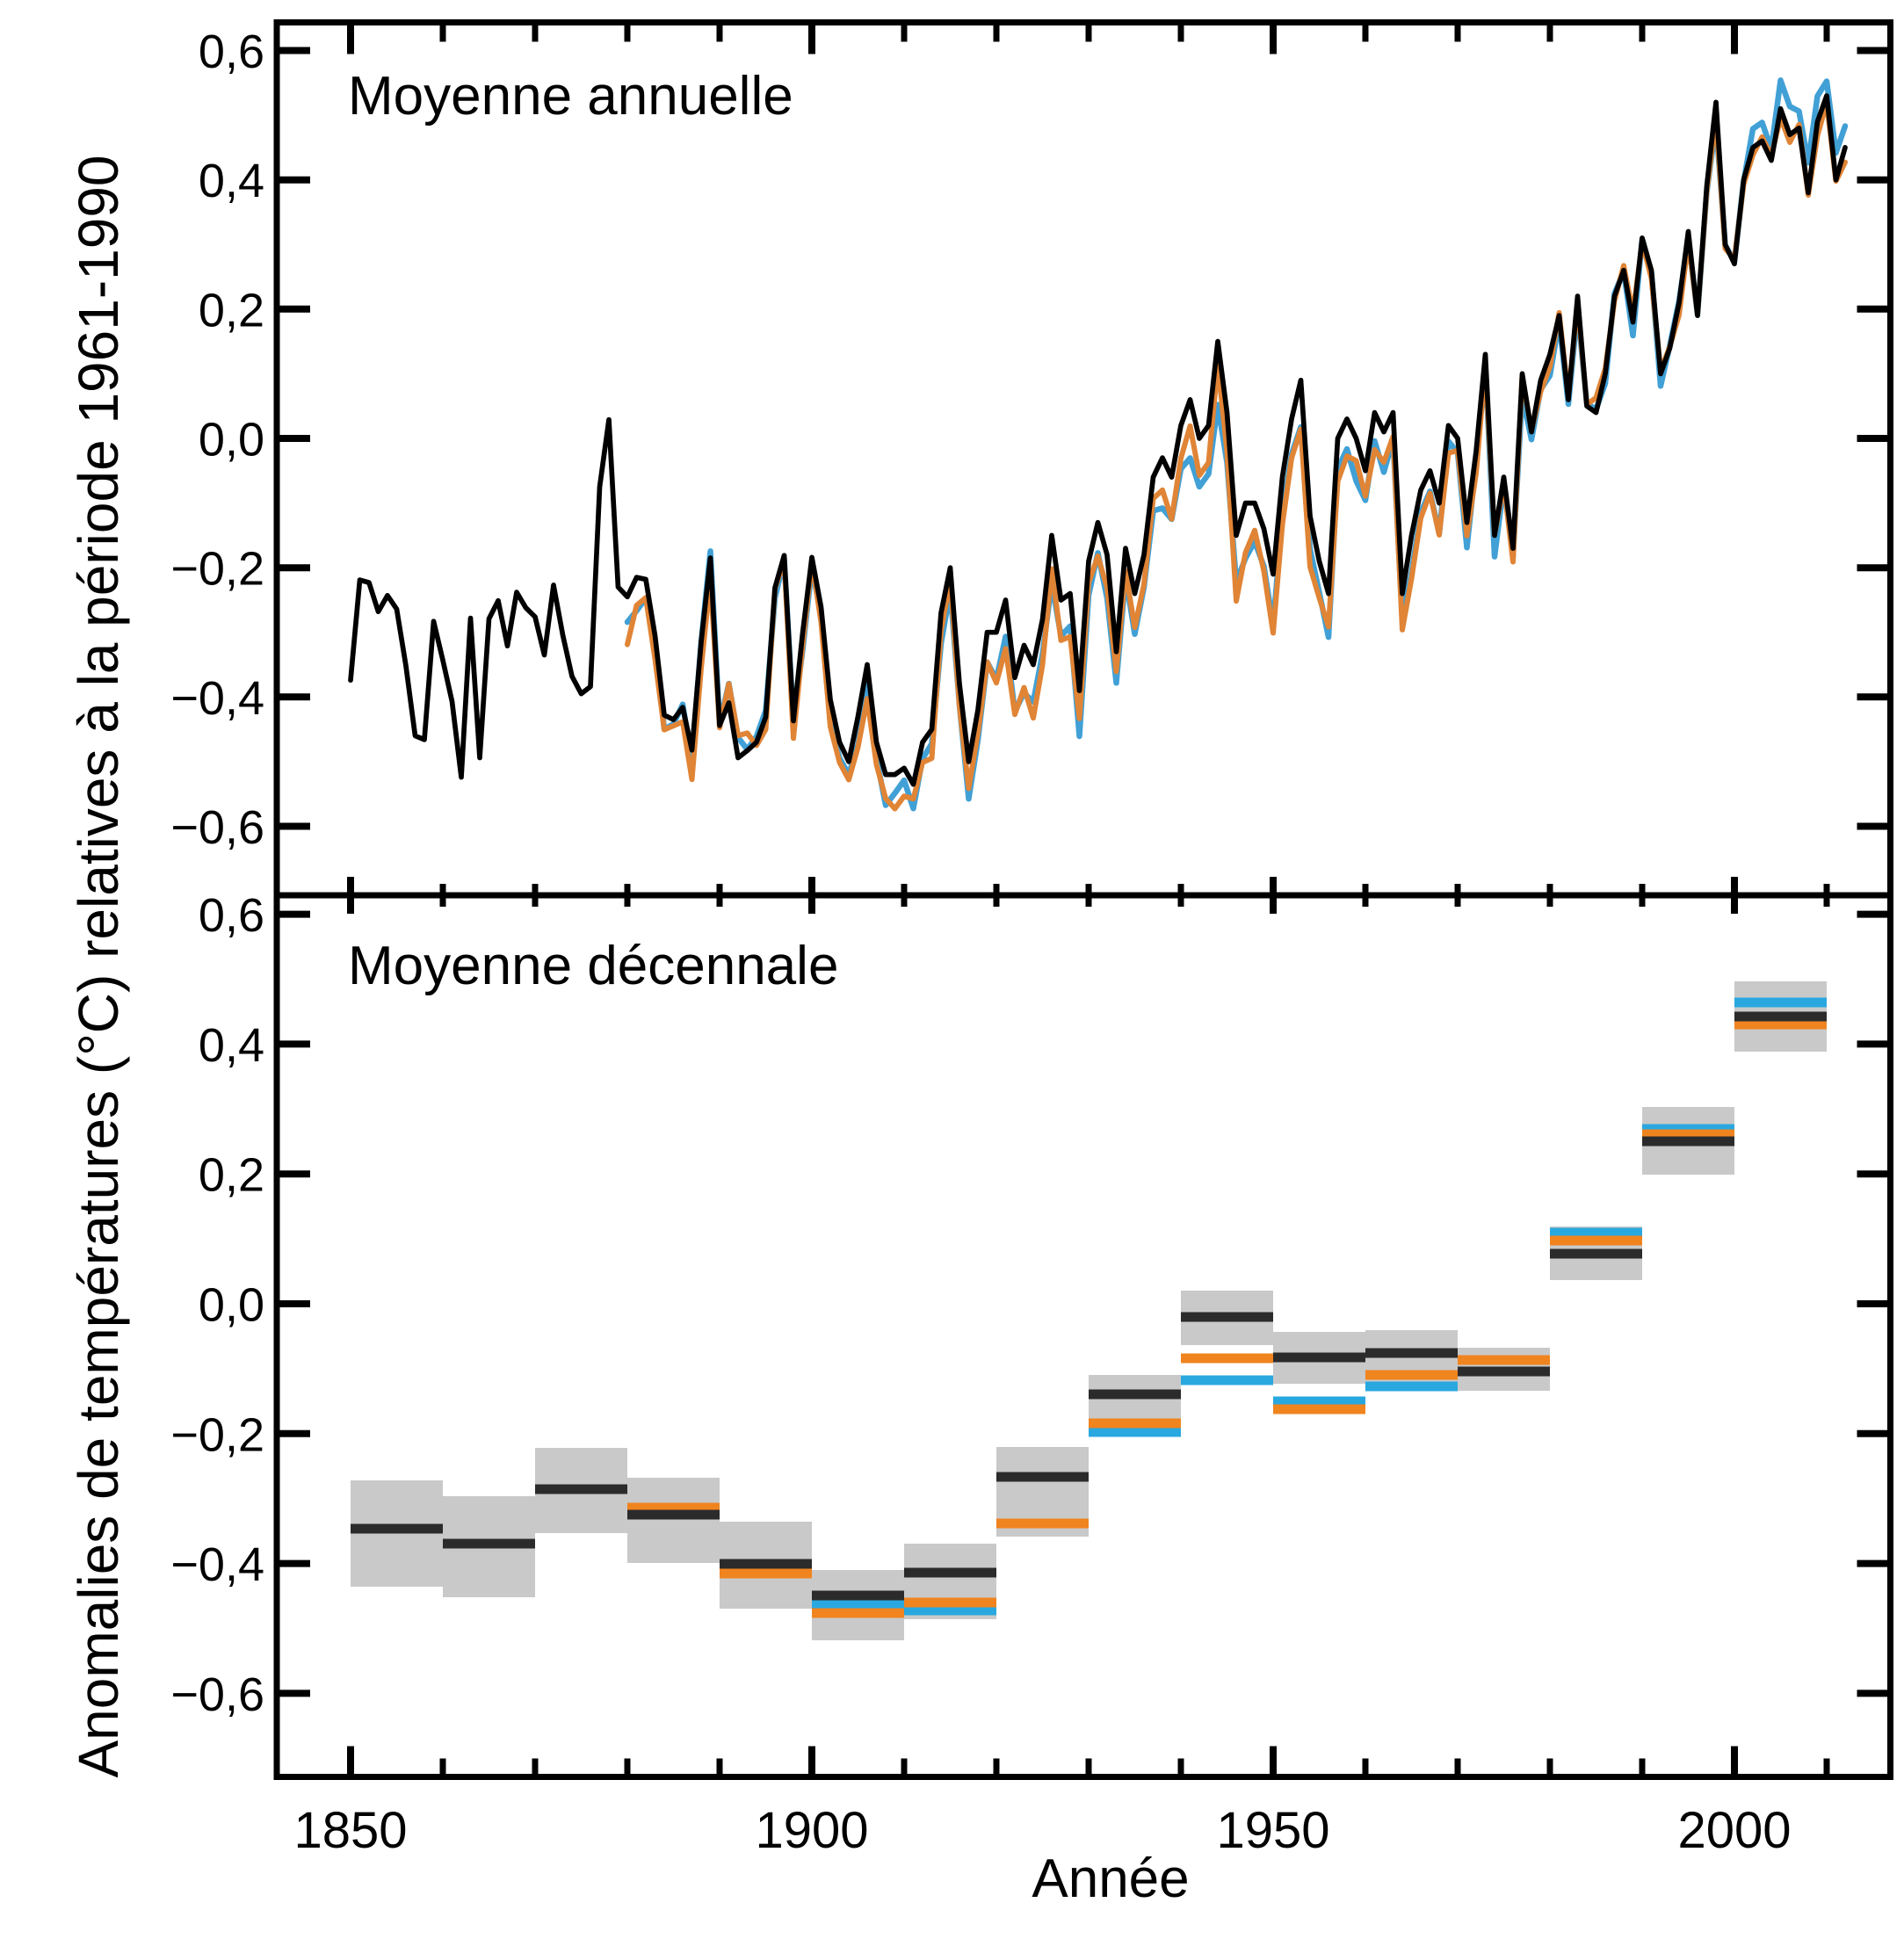 Image resolution: width=1904 pixels, height=1939 pixels. What do you see at coordinates (811, 1830) in the screenshot?
I see `svg-text: 1900` at bounding box center [811, 1830].